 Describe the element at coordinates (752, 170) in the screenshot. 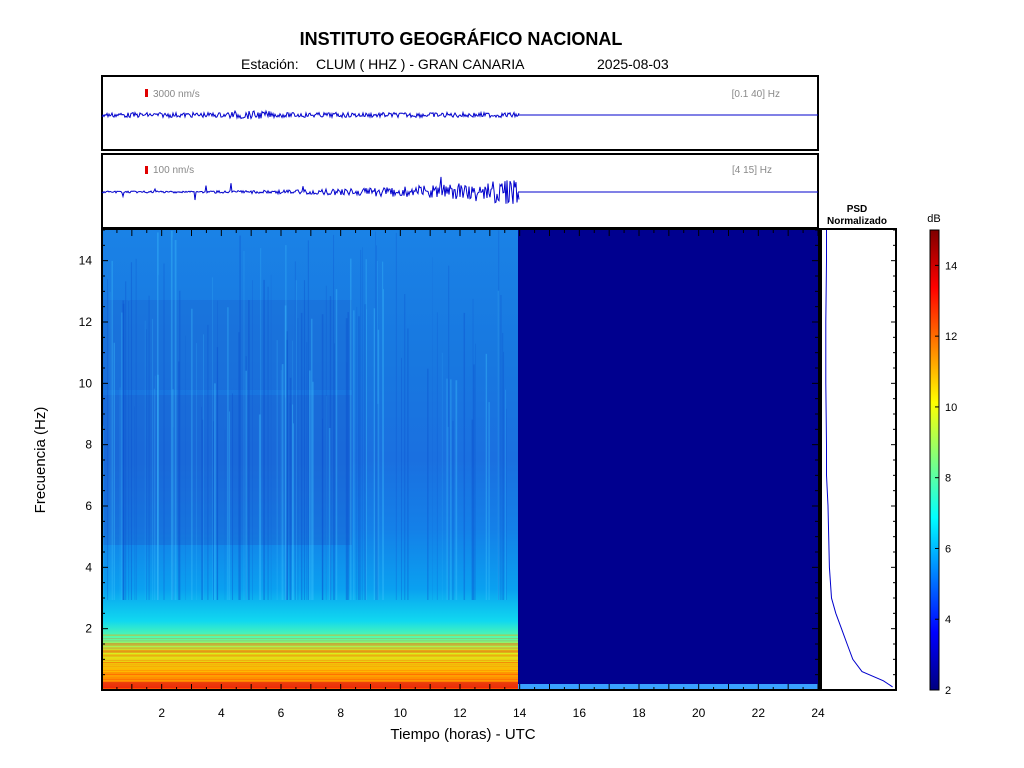

I see `trace-band-label: [4 15] Hz` at that location.